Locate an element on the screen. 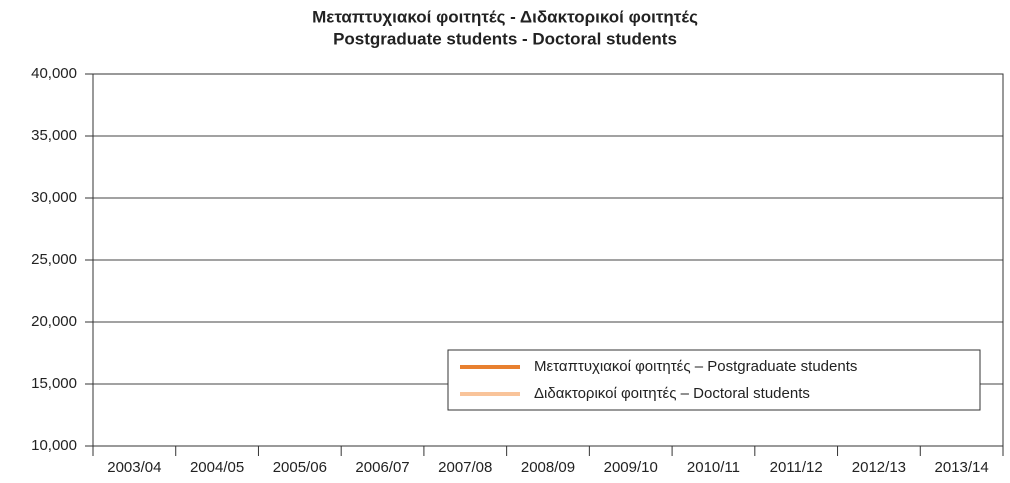  y-tick-label: 25,000 is located at coordinates (54, 259).